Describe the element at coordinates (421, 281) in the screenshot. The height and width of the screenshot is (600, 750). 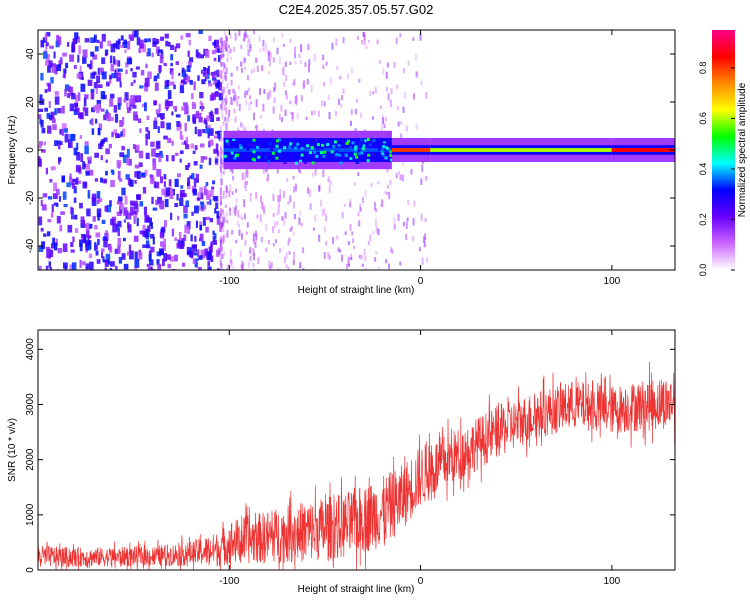
I see `spectrogram-xtick-label: 0` at that location.